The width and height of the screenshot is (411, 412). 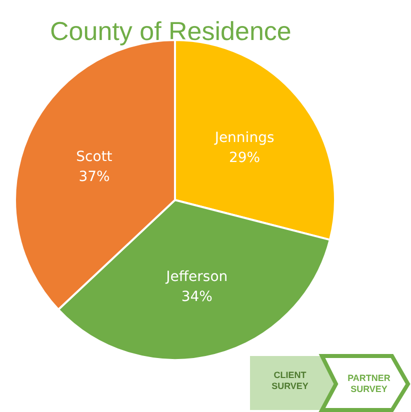 I want to click on slice-label: Jefferson, so click(x=196, y=277).